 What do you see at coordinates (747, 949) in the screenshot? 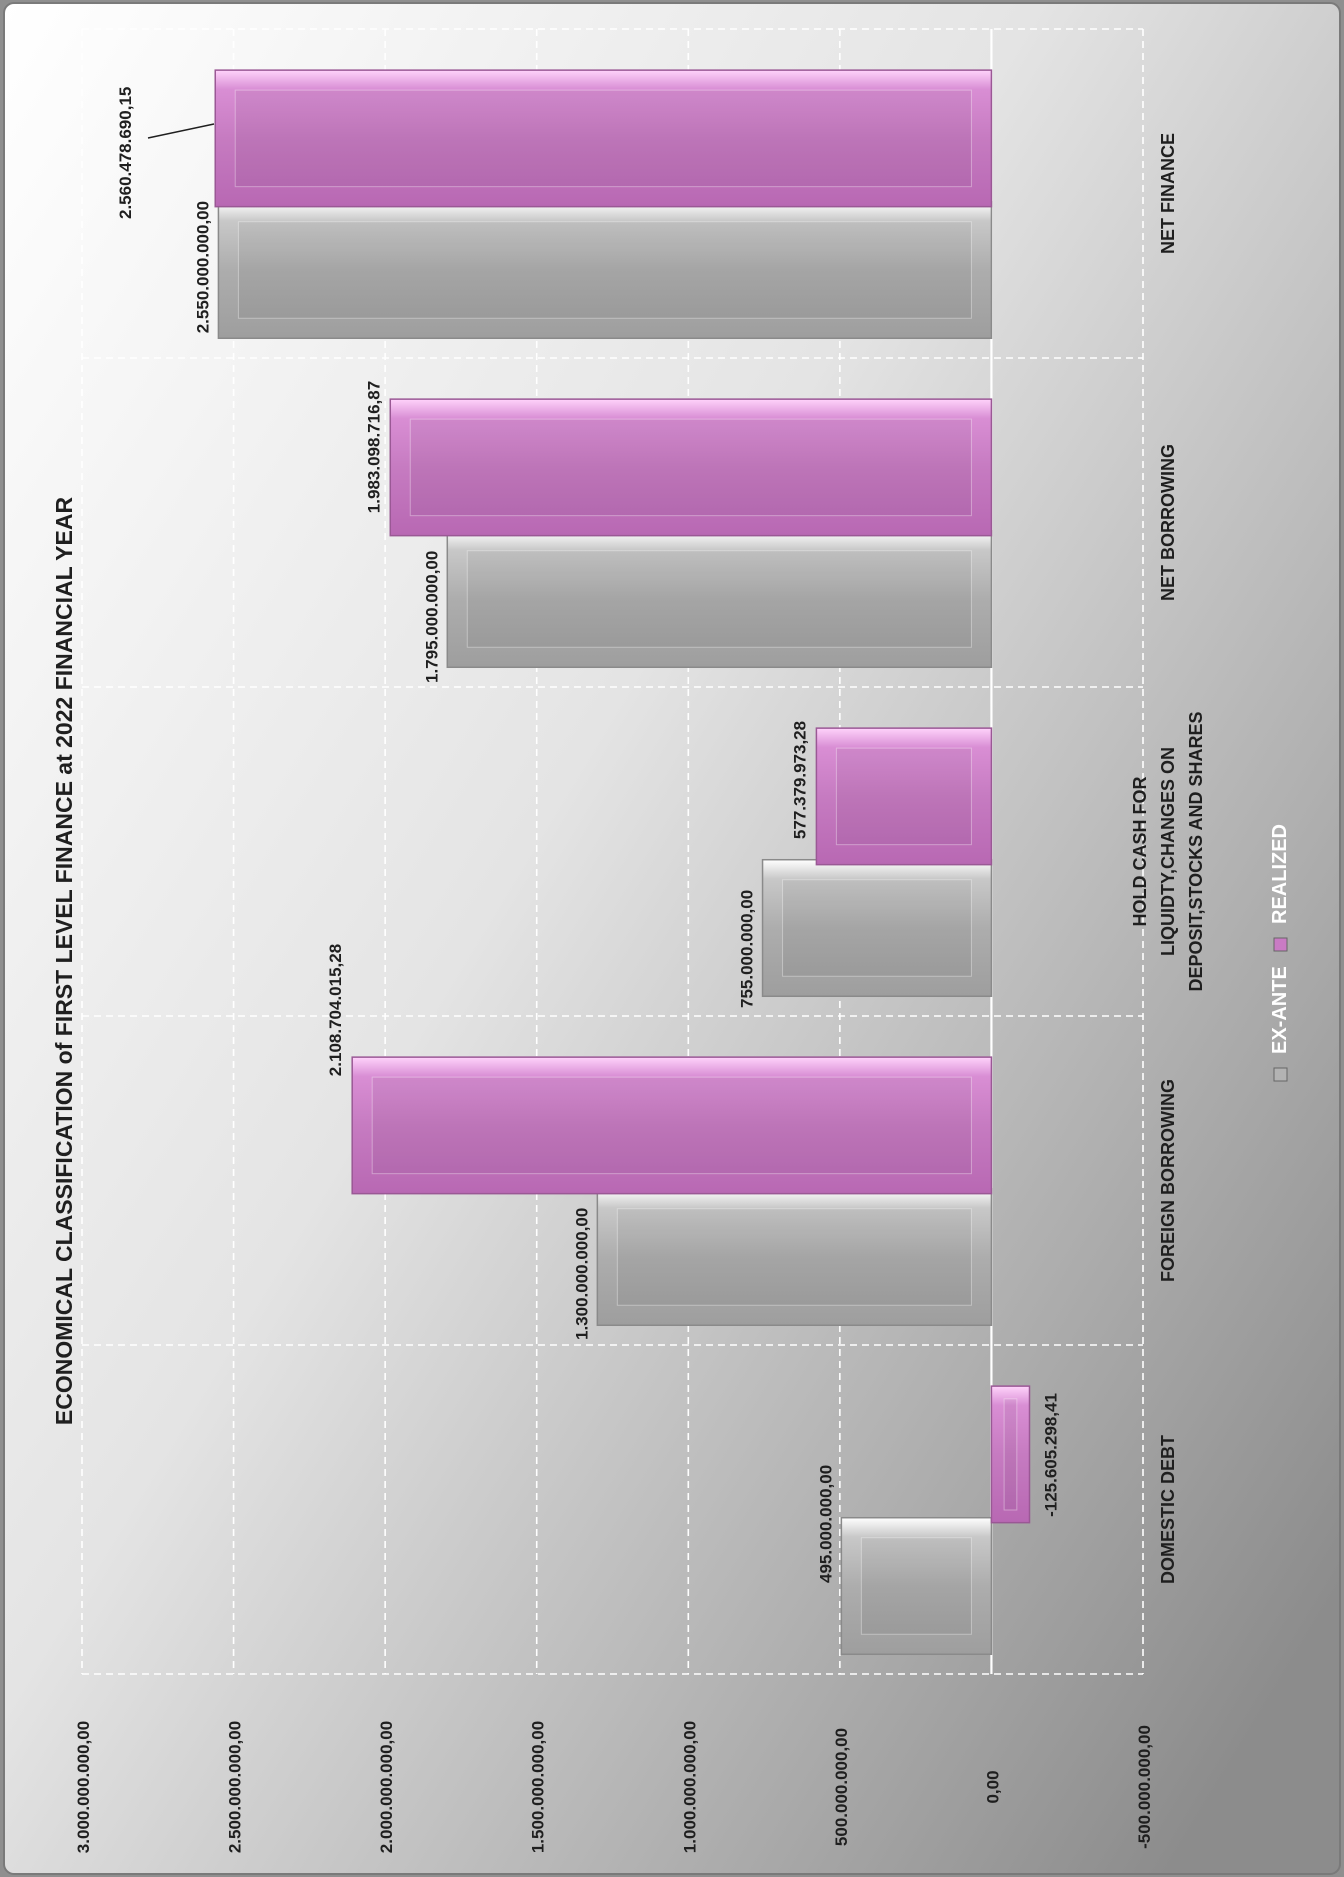
I see `data-label-ex-ante: 755.000.000,00` at bounding box center [747, 949].